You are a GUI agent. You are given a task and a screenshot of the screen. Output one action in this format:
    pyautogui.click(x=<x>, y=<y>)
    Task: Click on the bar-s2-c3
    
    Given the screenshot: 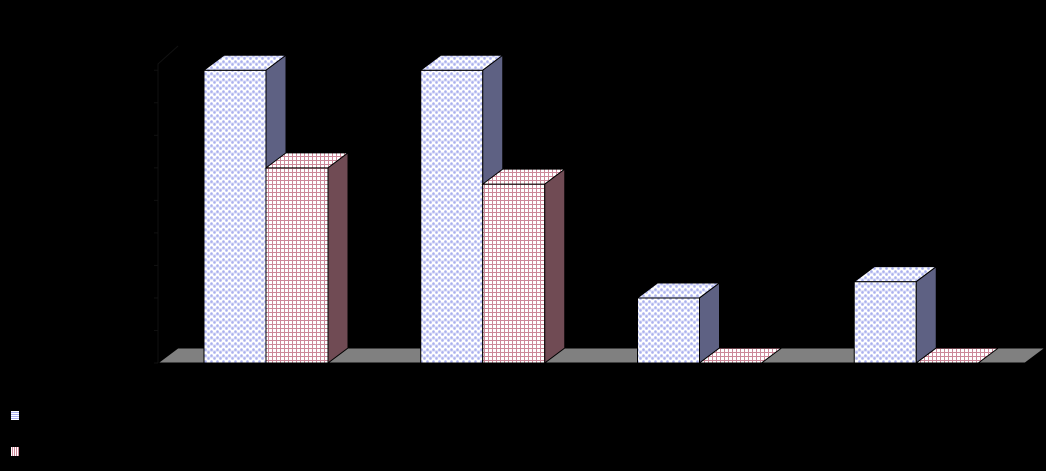 What is the action you would take?
    pyautogui.click(x=740, y=355)
    